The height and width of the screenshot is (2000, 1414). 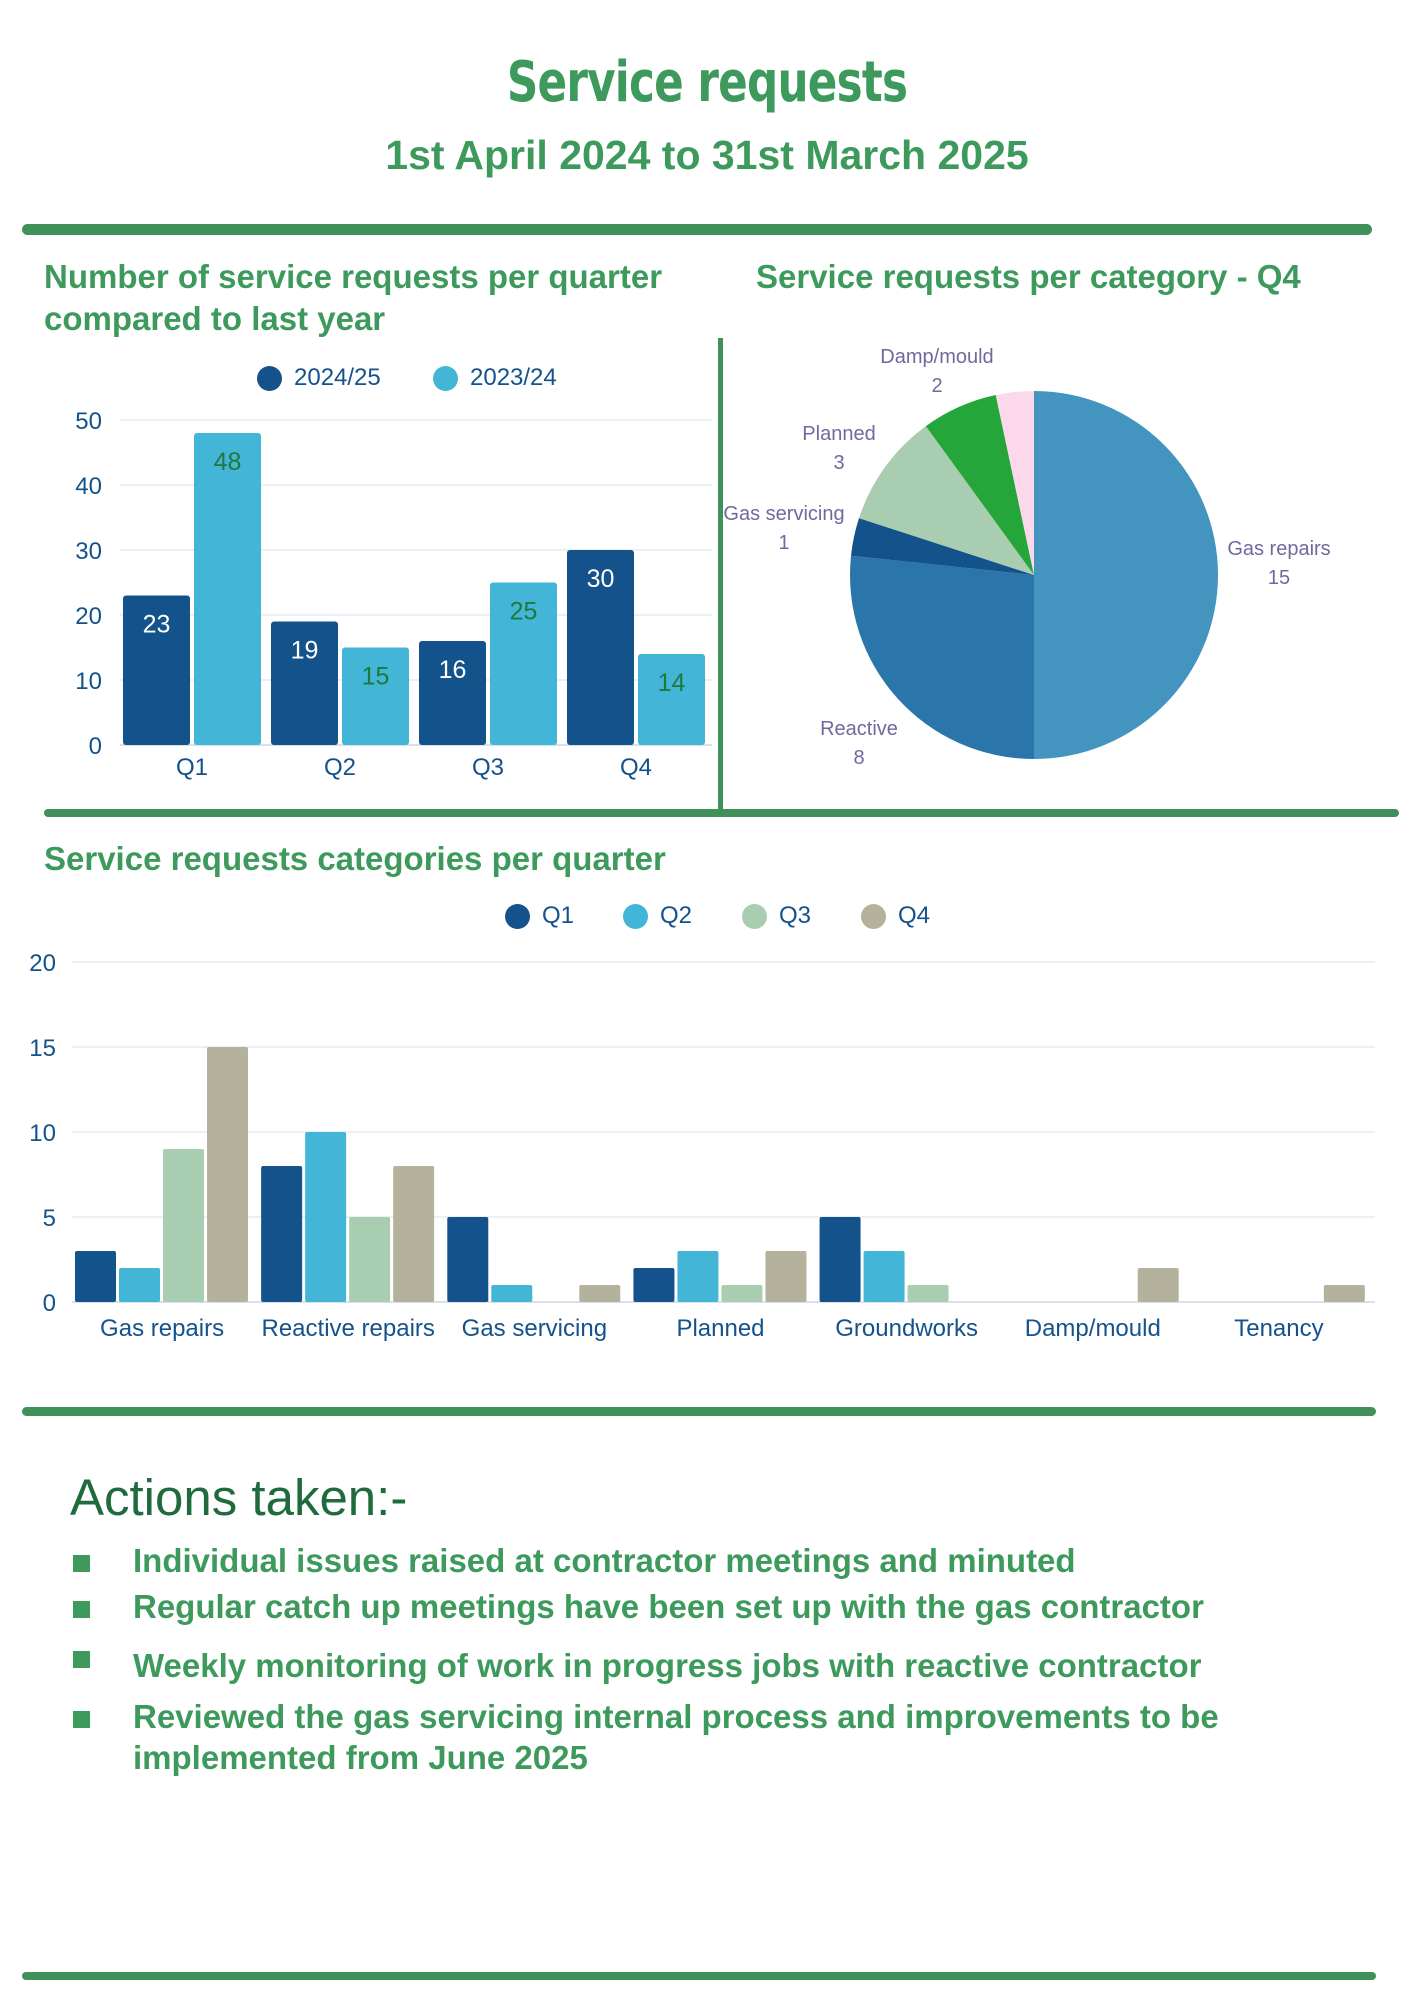 I want to click on quarterly-heading-line-2: compared to last year, so click(x=215, y=318).